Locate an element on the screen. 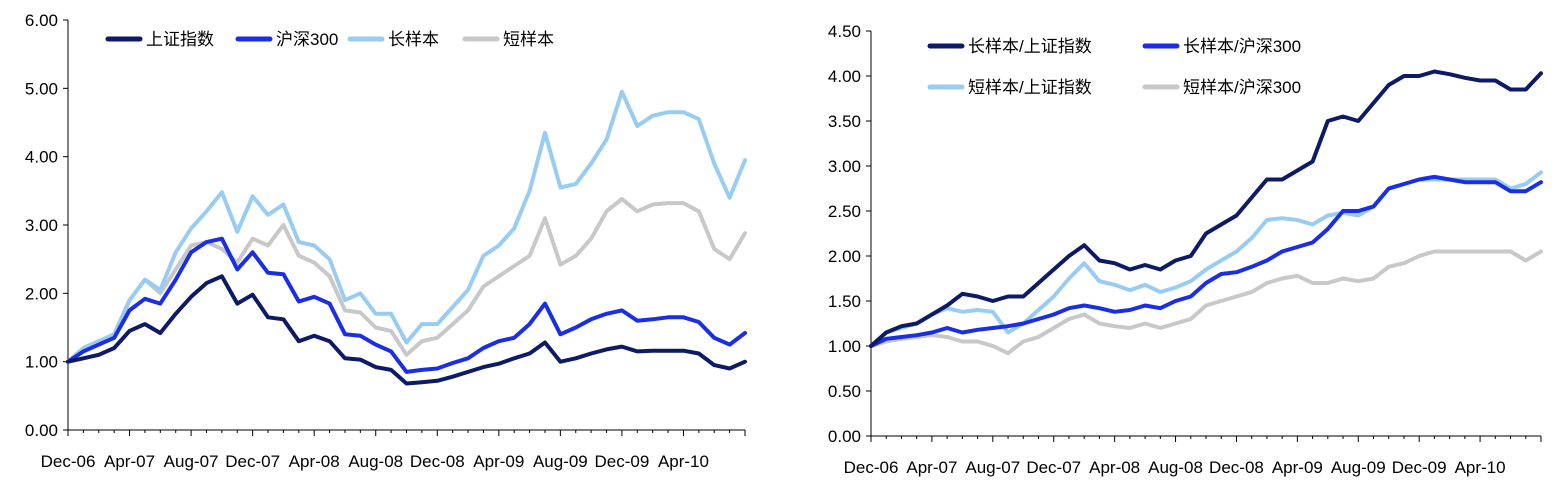 Image resolution: width=1560 pixels, height=491 pixels. y-tick-label: 3.50 is located at coordinates (844, 121).